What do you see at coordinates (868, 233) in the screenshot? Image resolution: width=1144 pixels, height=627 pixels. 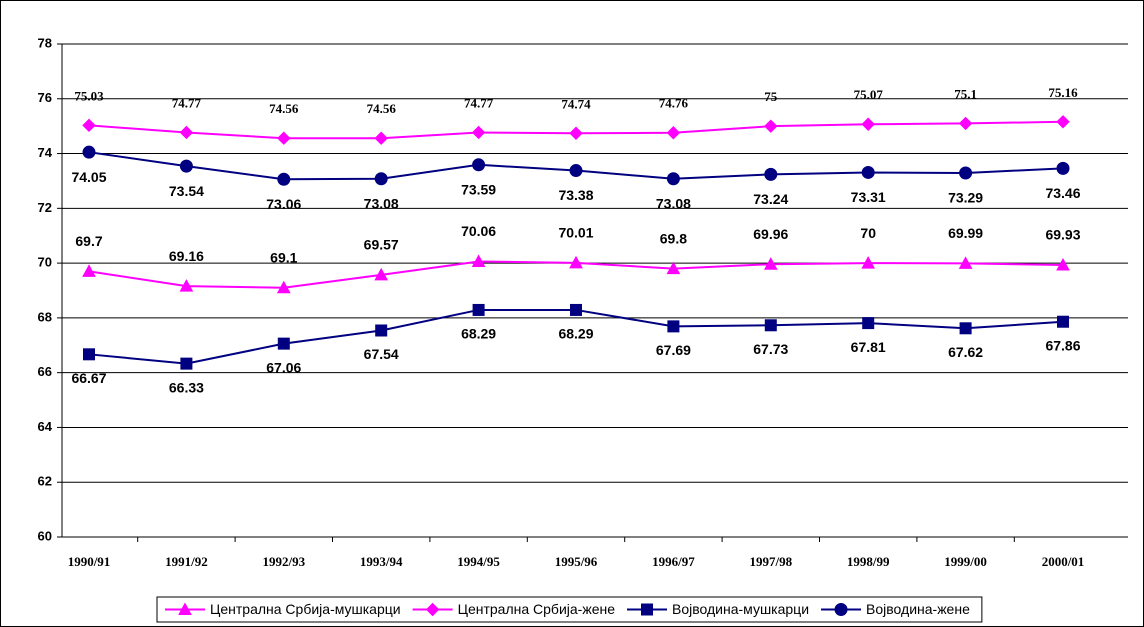 I see `data-label: 70` at bounding box center [868, 233].